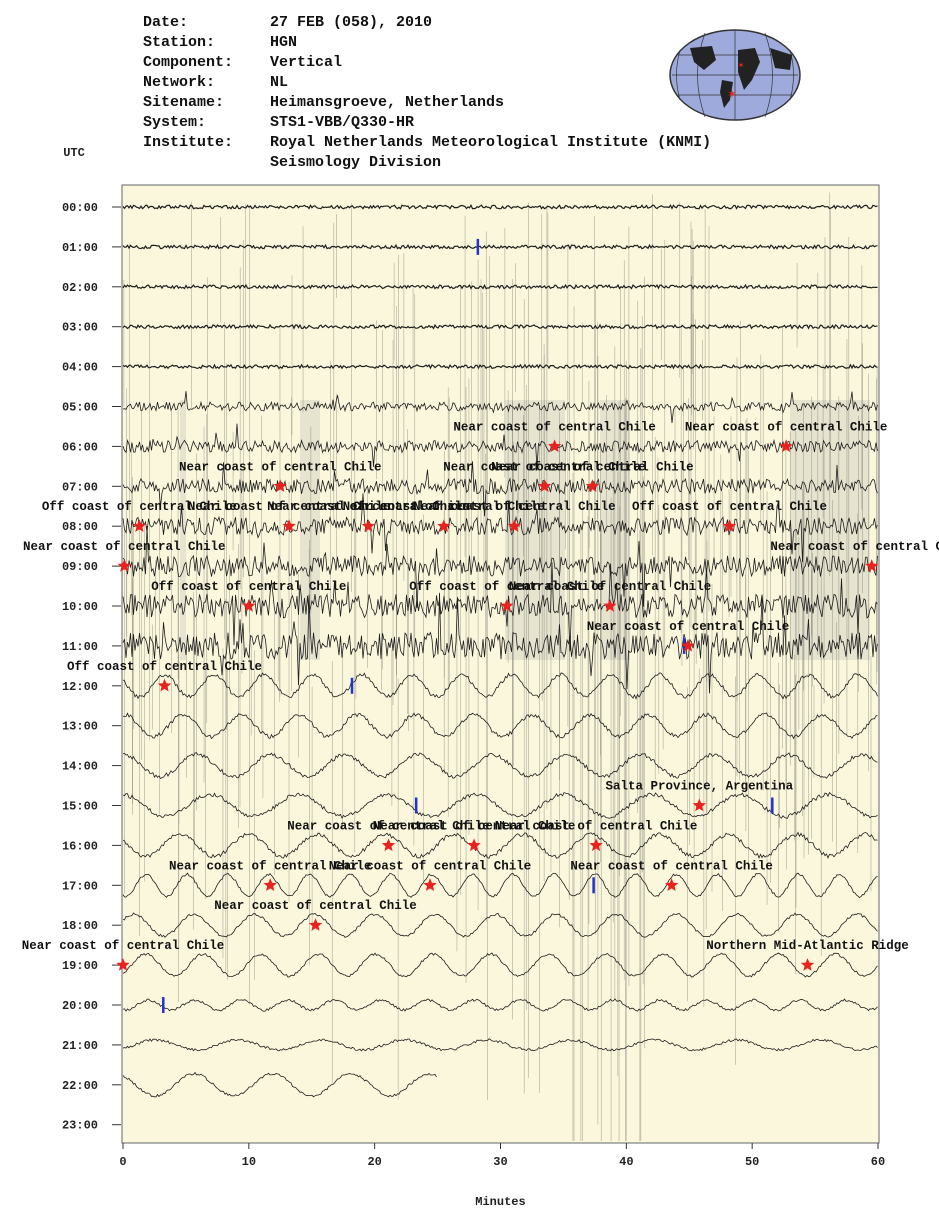 The width and height of the screenshot is (939, 1211). Describe the element at coordinates (80, 567) in the screenshot. I see `y-tick-label: 09:00` at that location.